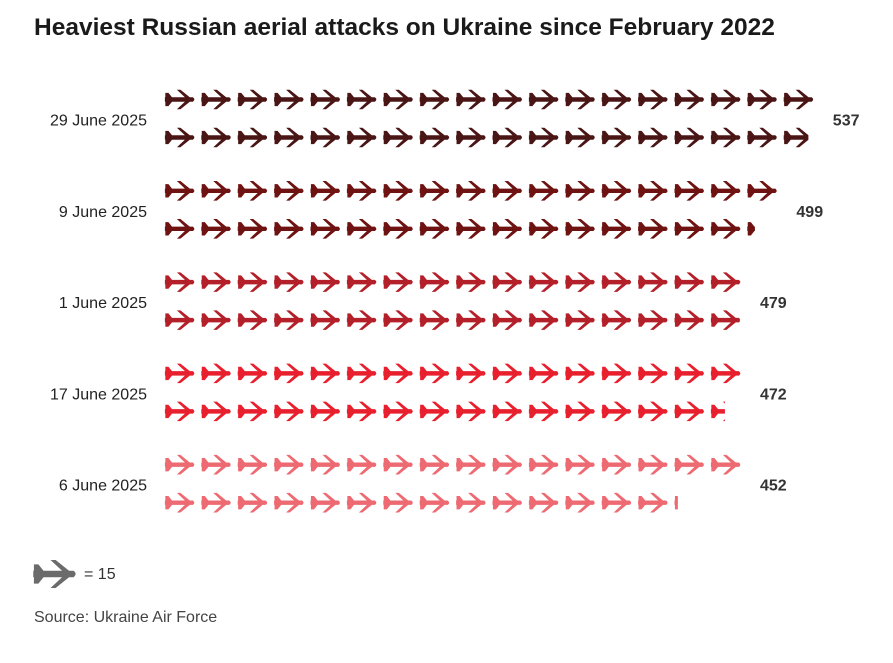 The height and width of the screenshot is (663, 893). I want to click on value-label: 499, so click(809, 212).